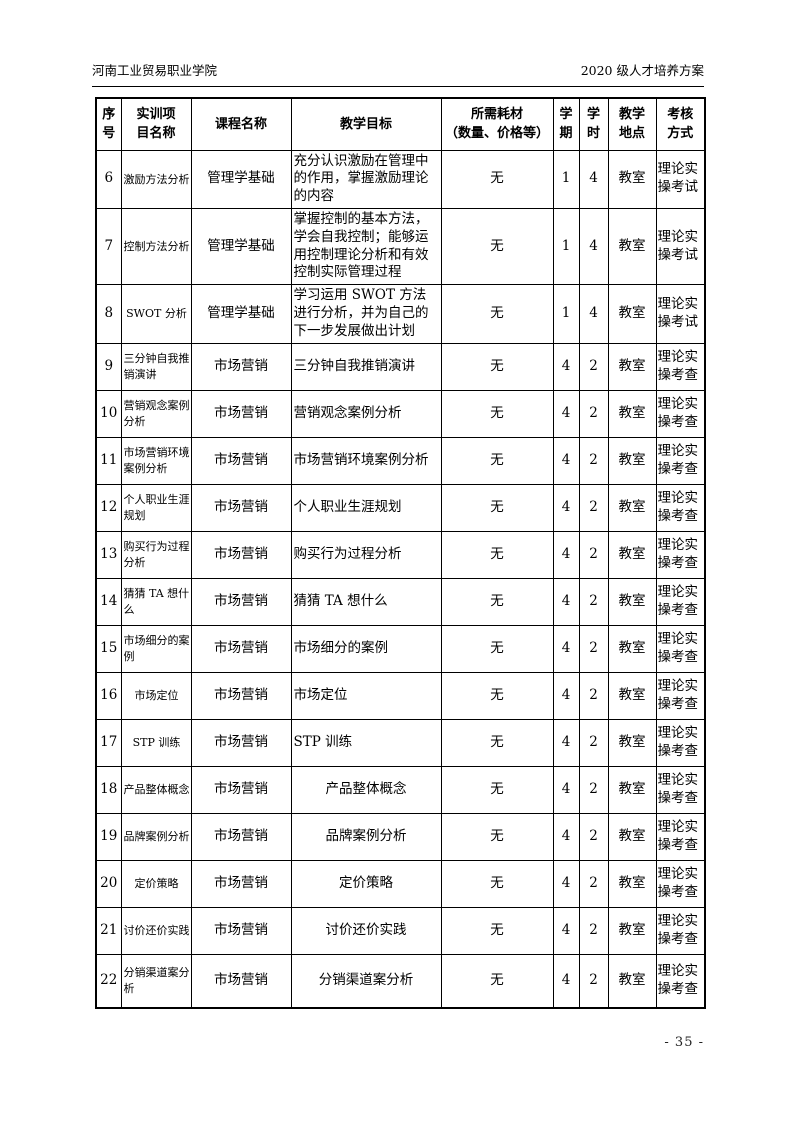 The height and width of the screenshot is (1122, 793). Describe the element at coordinates (156, 930) in the screenshot. I see `cell-project: 讨价还价实践` at that location.